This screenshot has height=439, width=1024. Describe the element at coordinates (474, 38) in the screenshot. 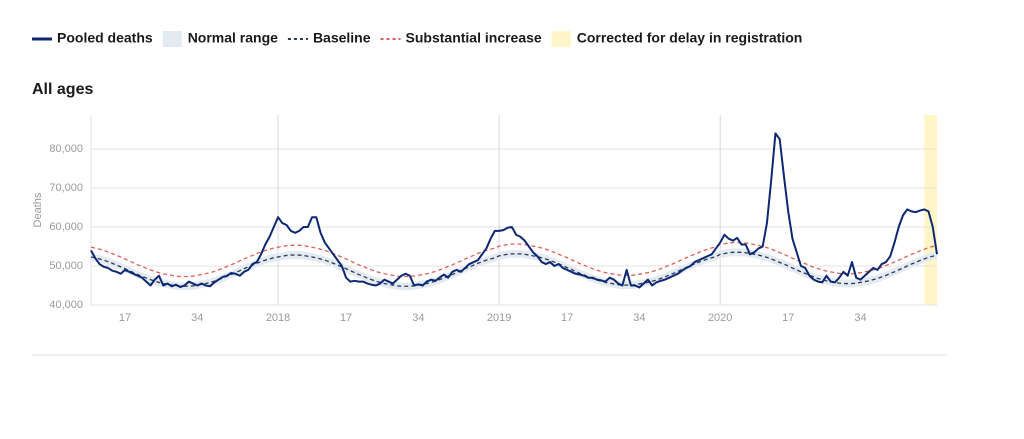

I see `legend-label: Substantial increase` at that location.